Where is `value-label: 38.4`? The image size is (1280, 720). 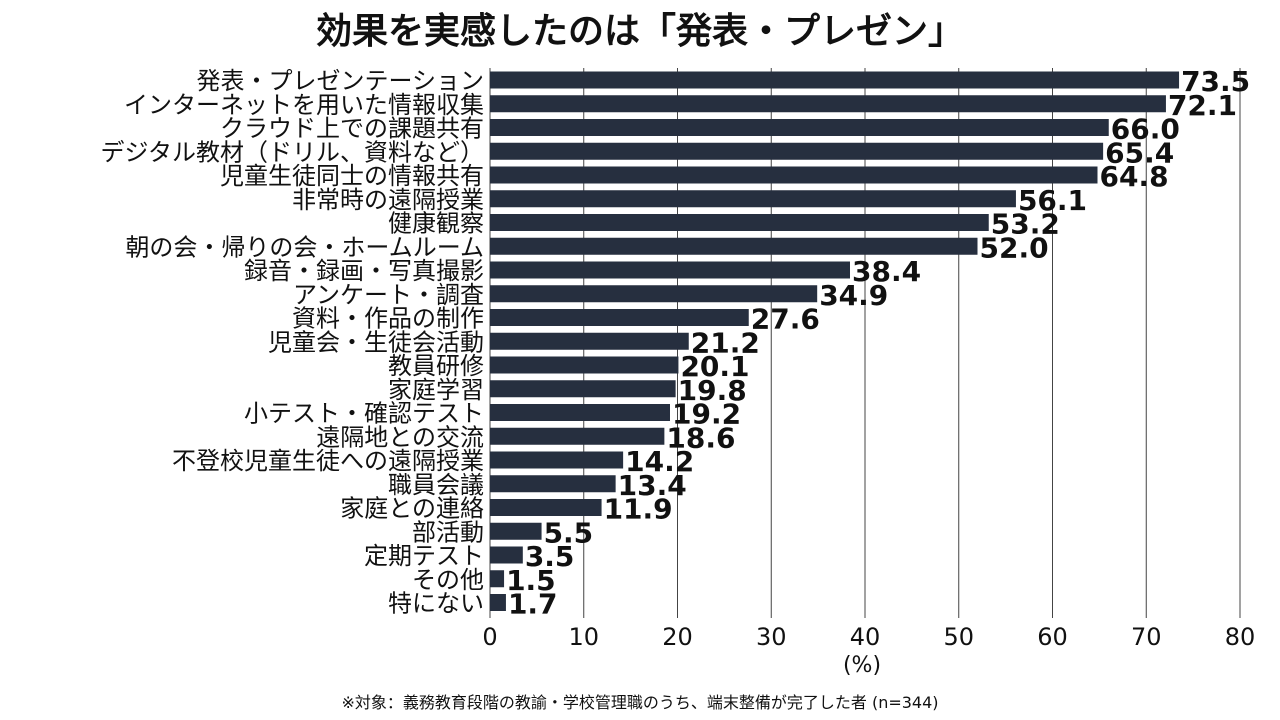 value-label: 38.4 is located at coordinates (886, 271).